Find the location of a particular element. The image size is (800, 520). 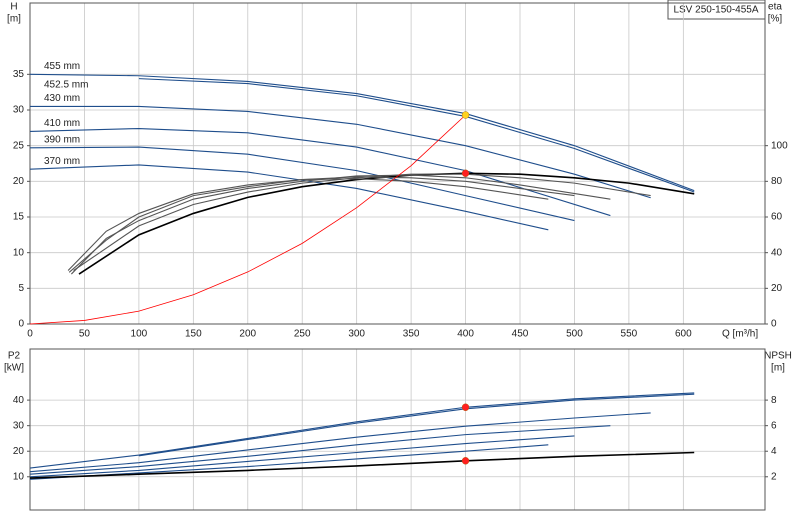

y-tick-label: 25 is located at coordinates (19, 145).